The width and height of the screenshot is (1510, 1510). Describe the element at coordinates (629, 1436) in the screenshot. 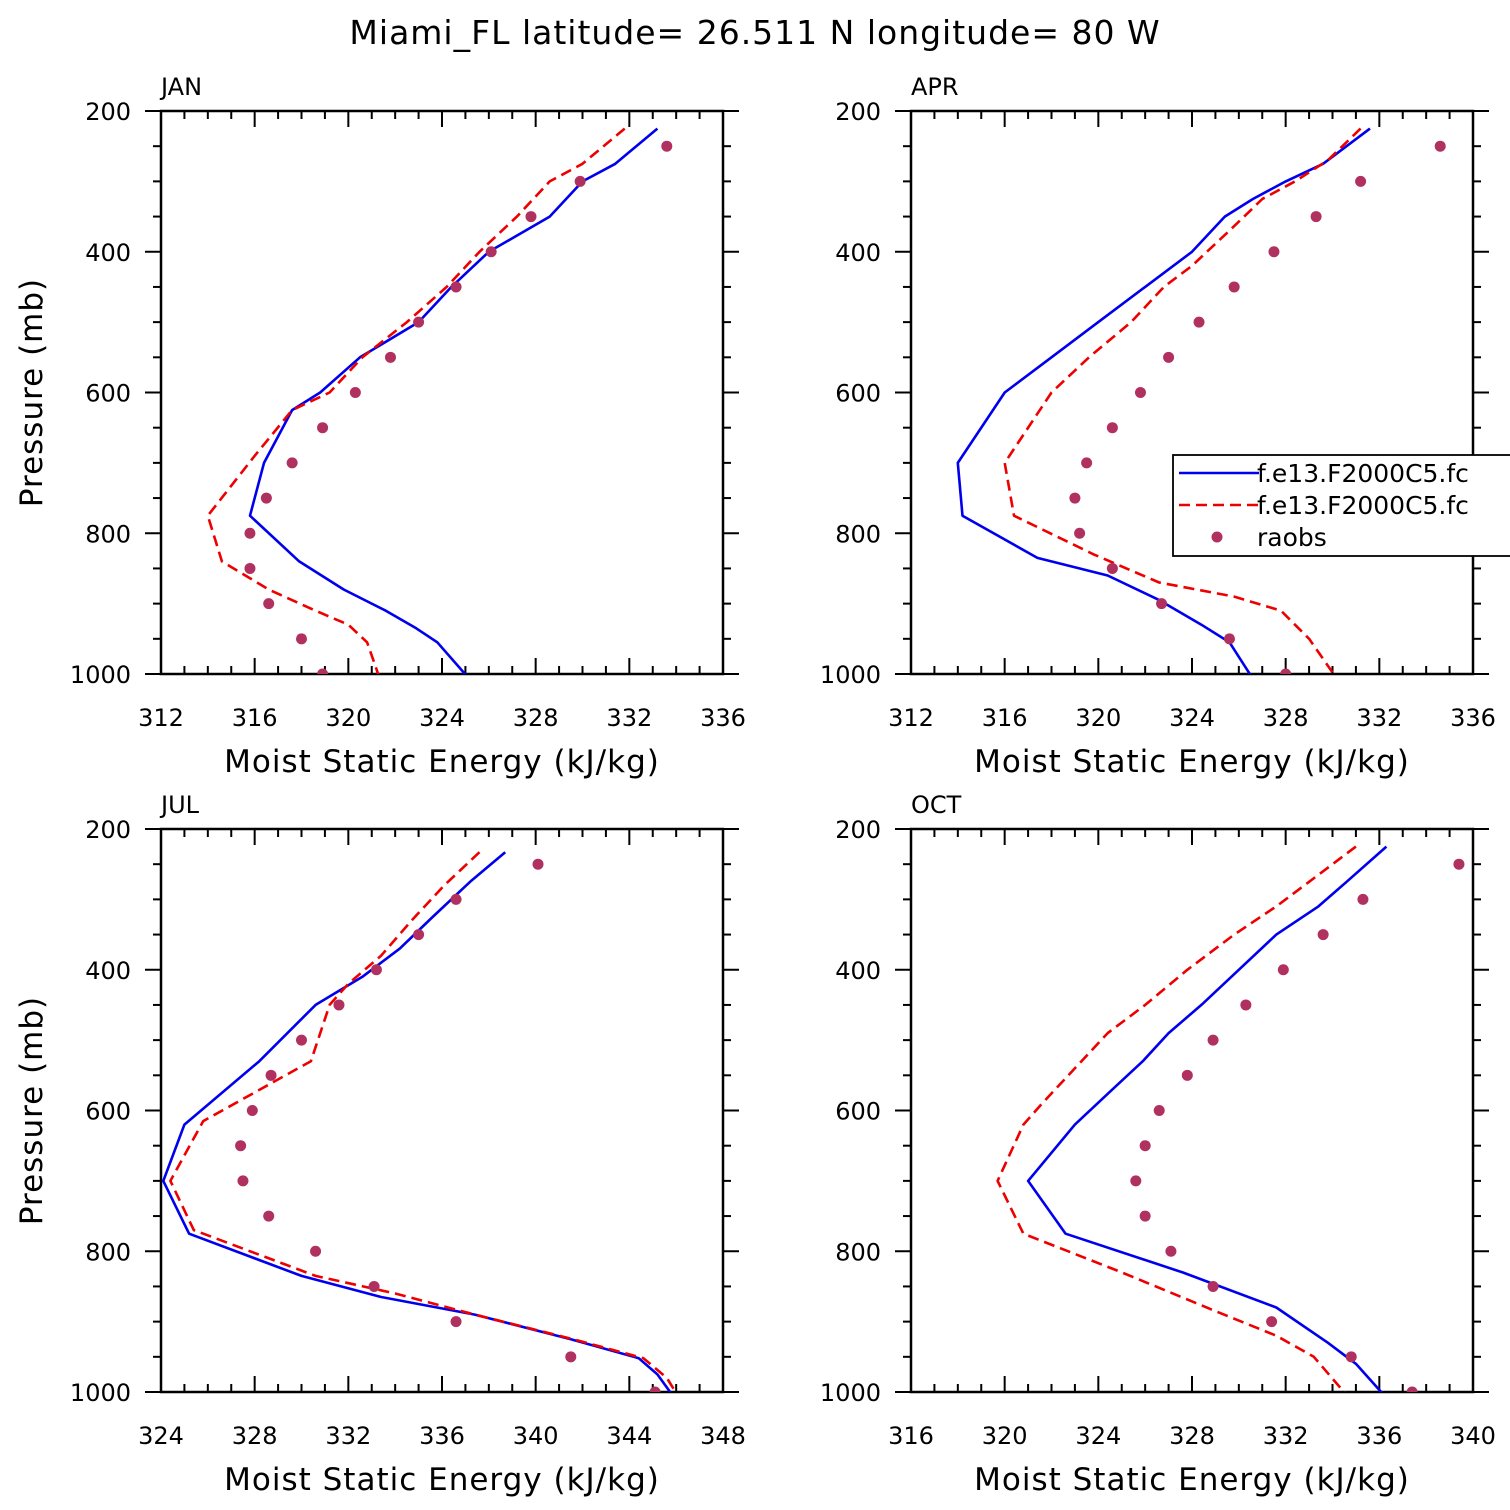

I see `x-tick-label: 344` at that location.